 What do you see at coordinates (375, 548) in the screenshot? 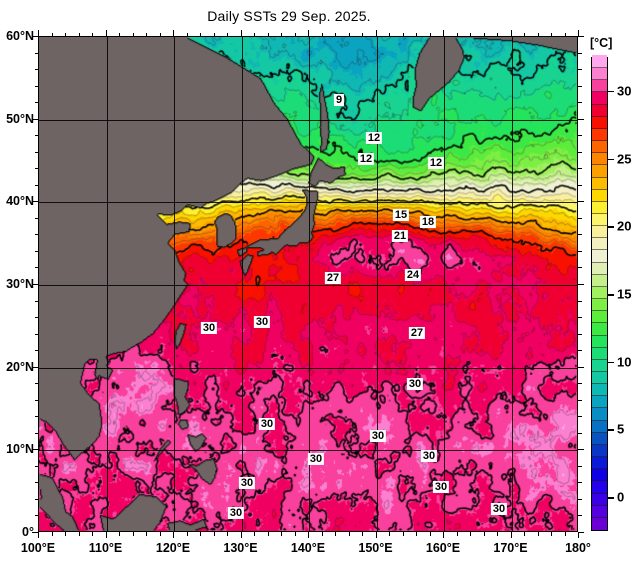
I see `x-axis-label: 150°E` at bounding box center [375, 548].